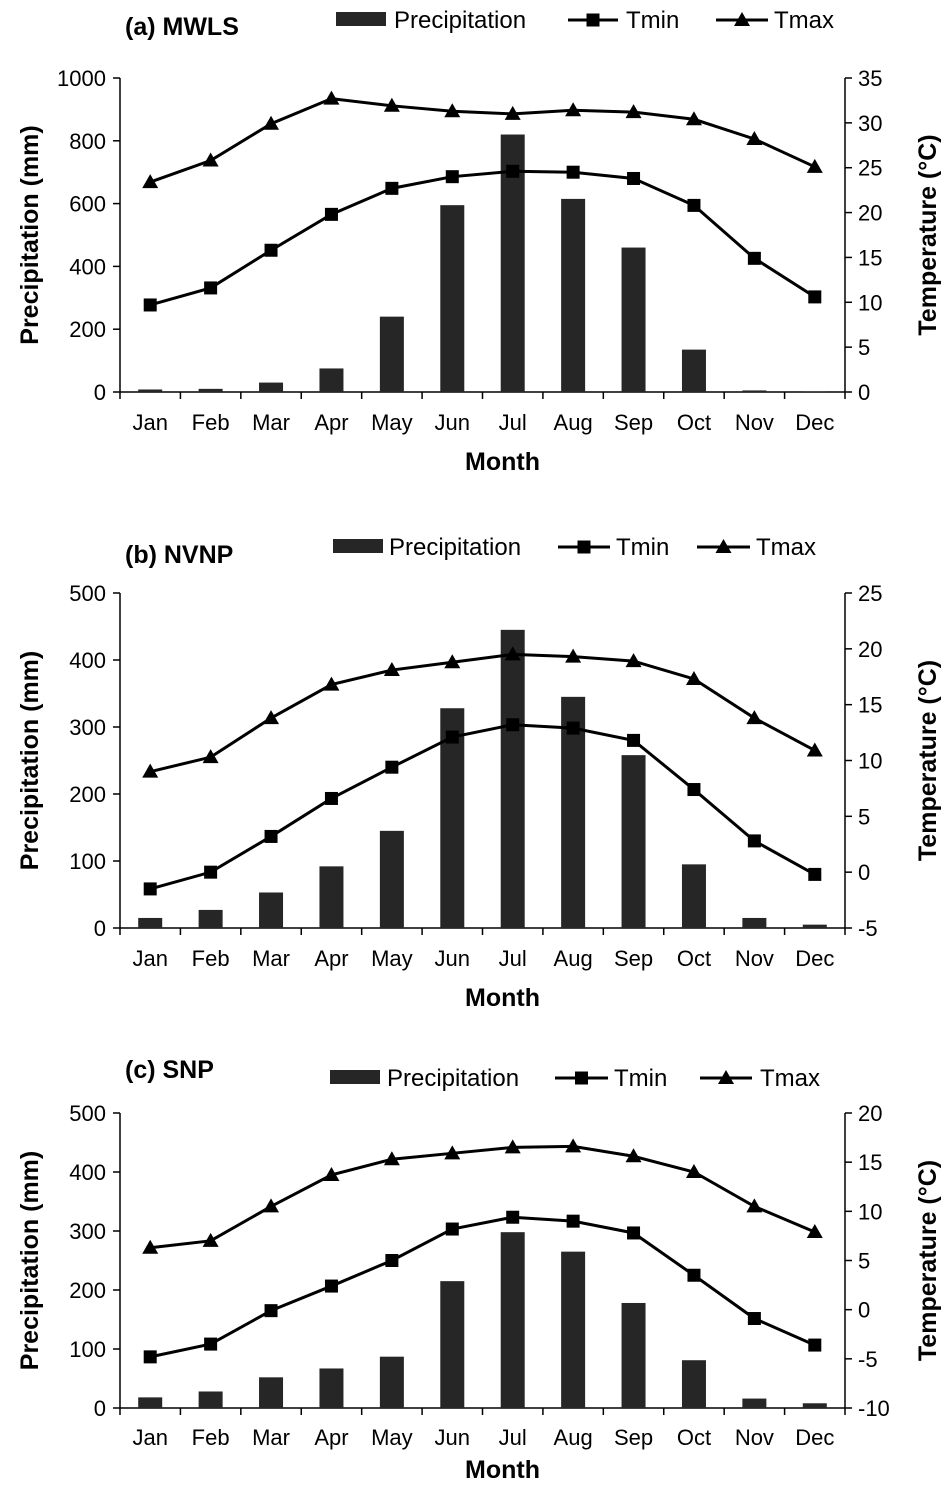 The height and width of the screenshot is (1488, 948). I want to click on left-tick-label: 0, so click(100, 928).